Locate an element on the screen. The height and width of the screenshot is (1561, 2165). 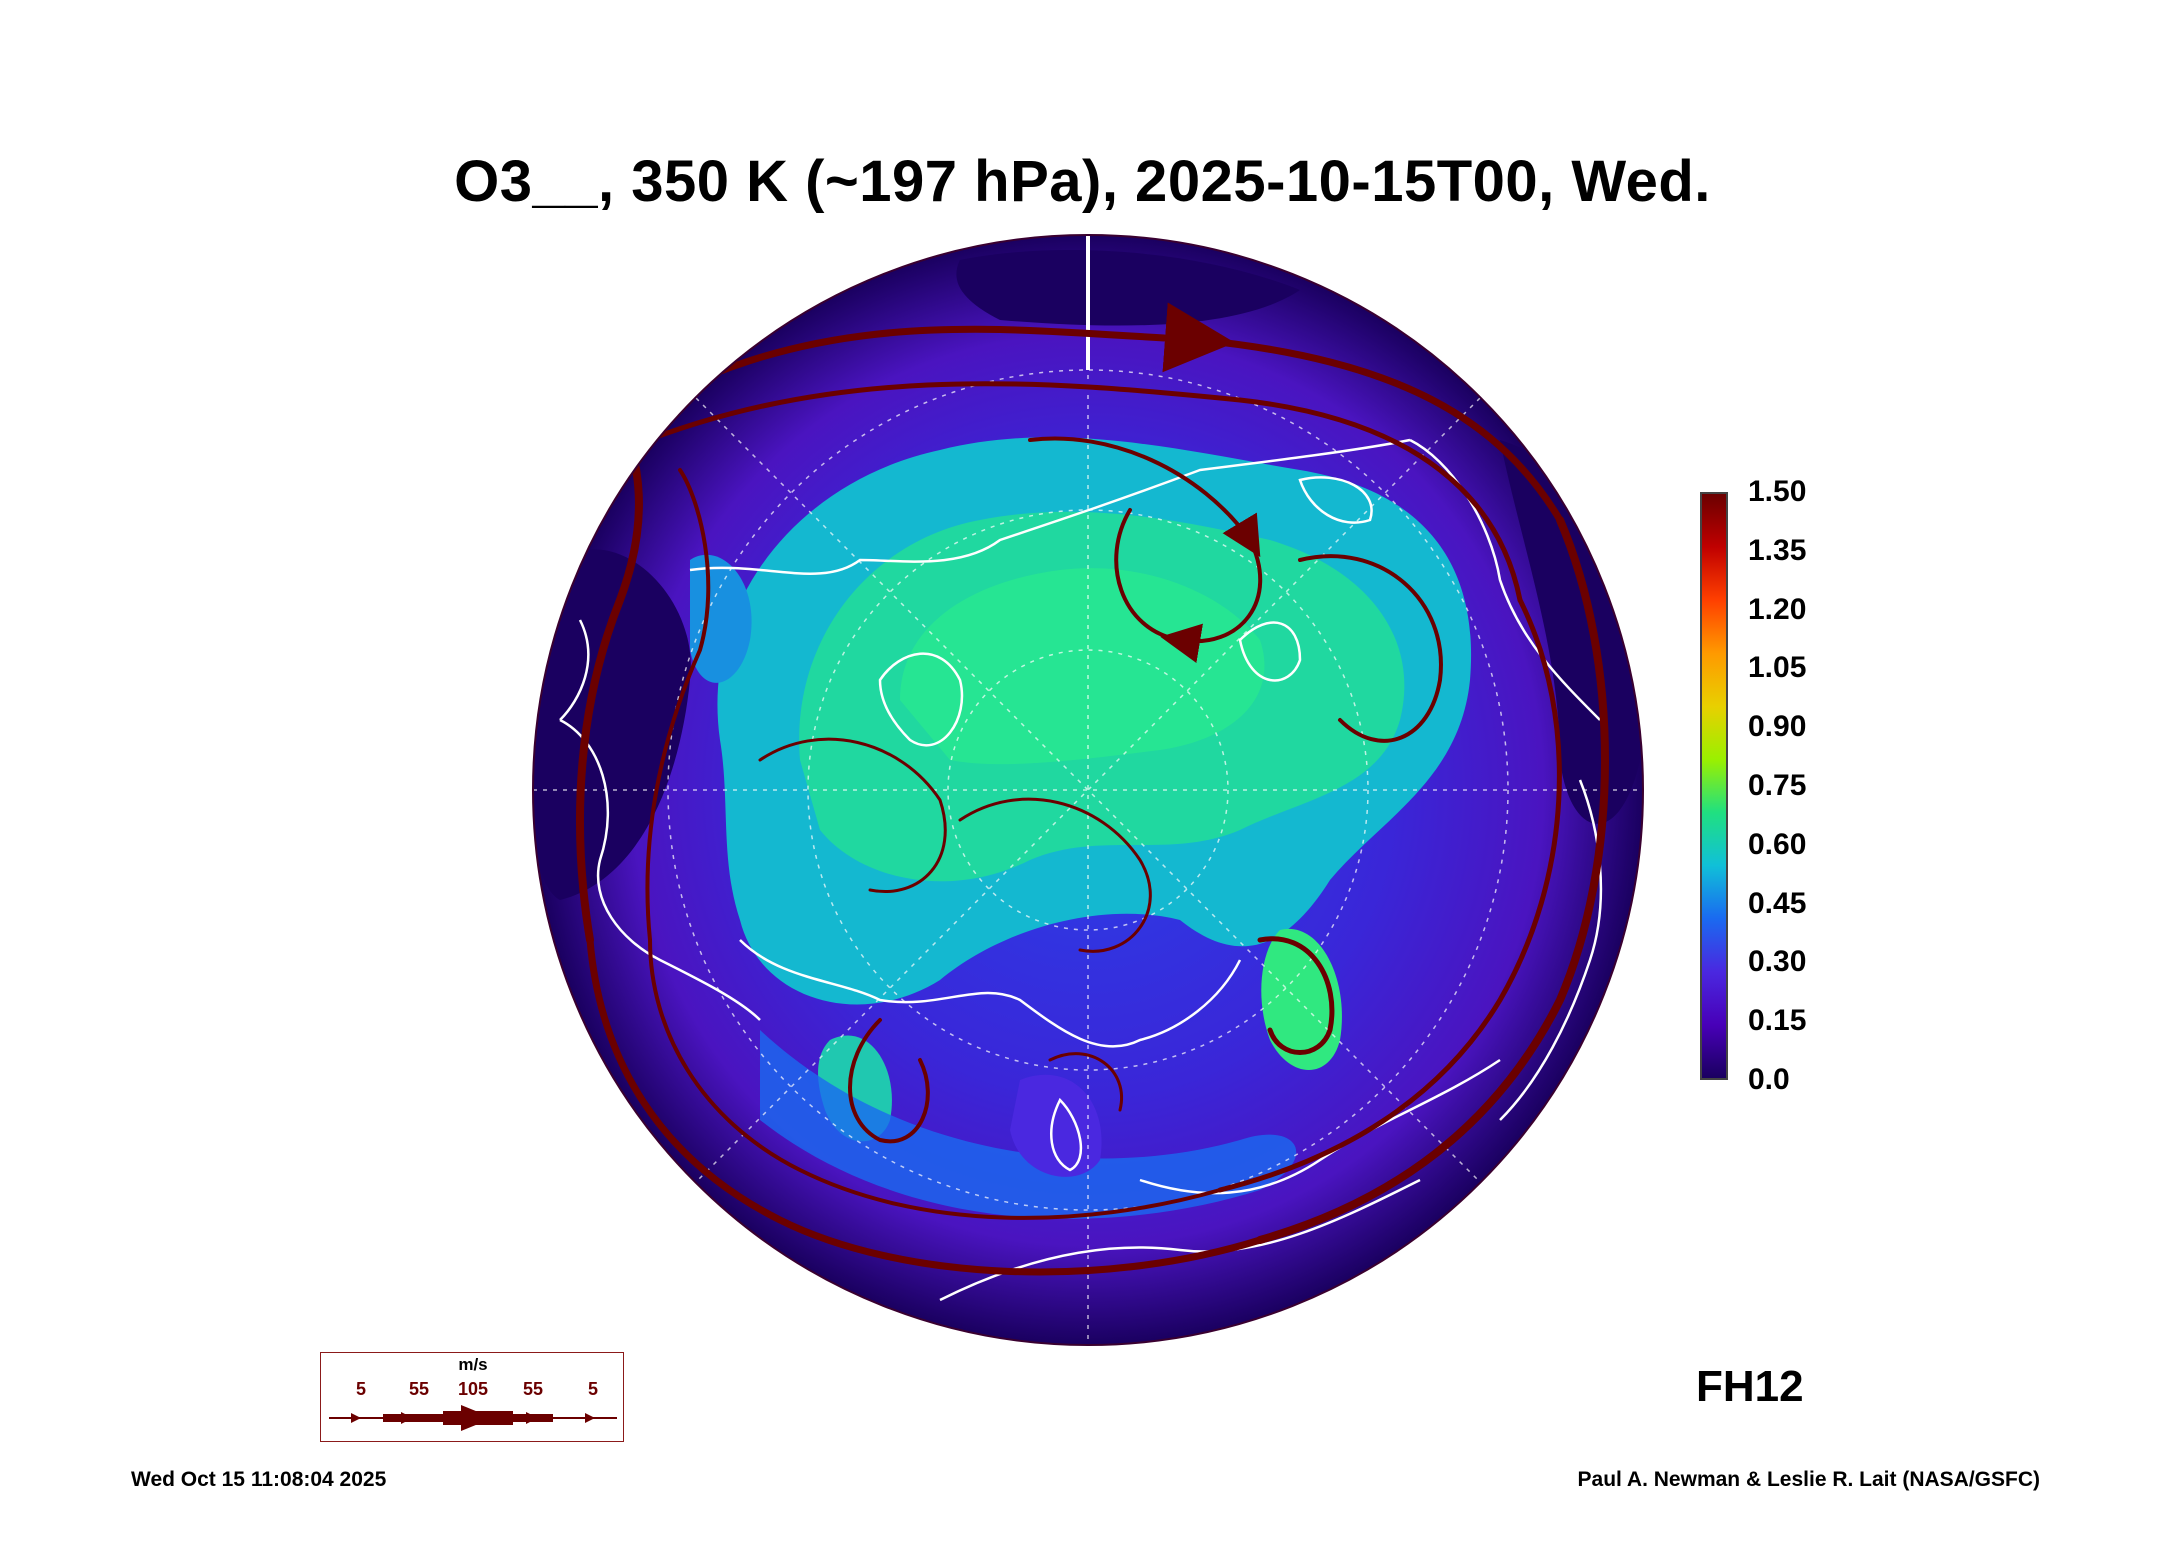
colorbar-tick-label: 1.05 is located at coordinates (1777, 668).